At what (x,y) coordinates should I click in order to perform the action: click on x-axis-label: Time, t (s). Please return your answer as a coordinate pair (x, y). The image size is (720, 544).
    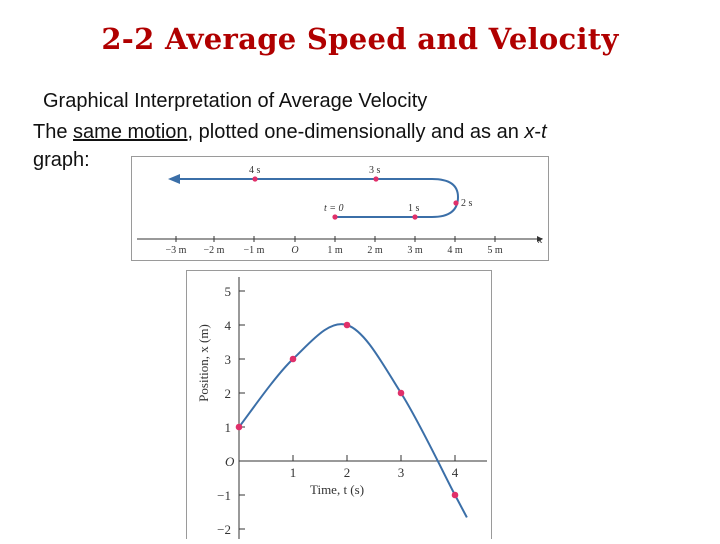
    Looking at the image, I should click on (337, 489).